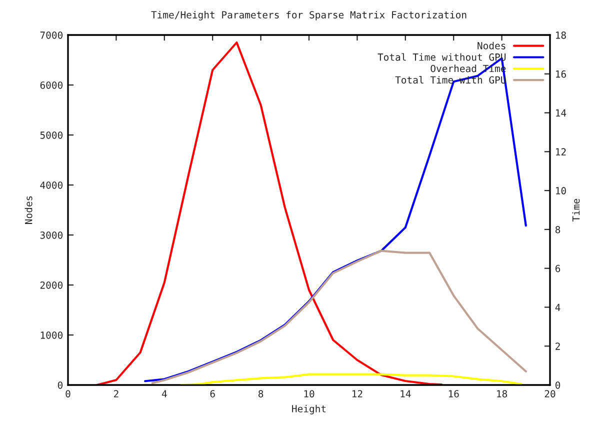  I want to click on y2-tick-label: 18, so click(561, 35).